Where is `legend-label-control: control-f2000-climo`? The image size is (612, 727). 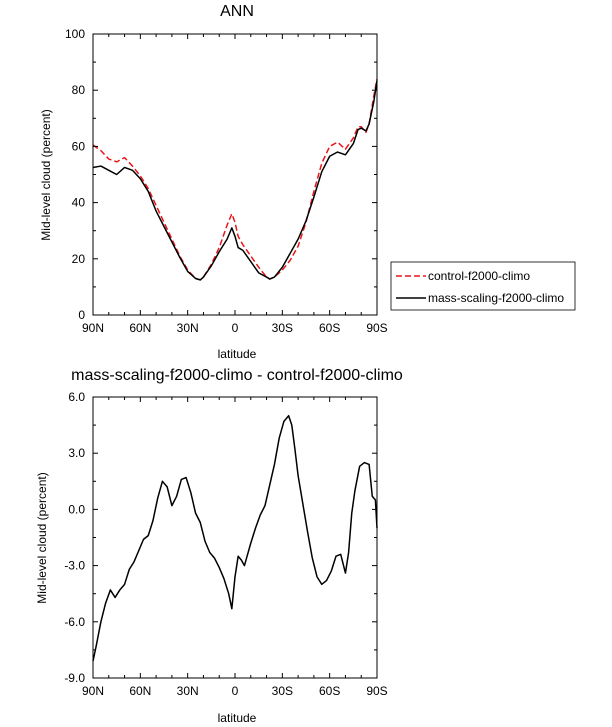
legend-label-control: control-f2000-climo is located at coordinates (479, 276).